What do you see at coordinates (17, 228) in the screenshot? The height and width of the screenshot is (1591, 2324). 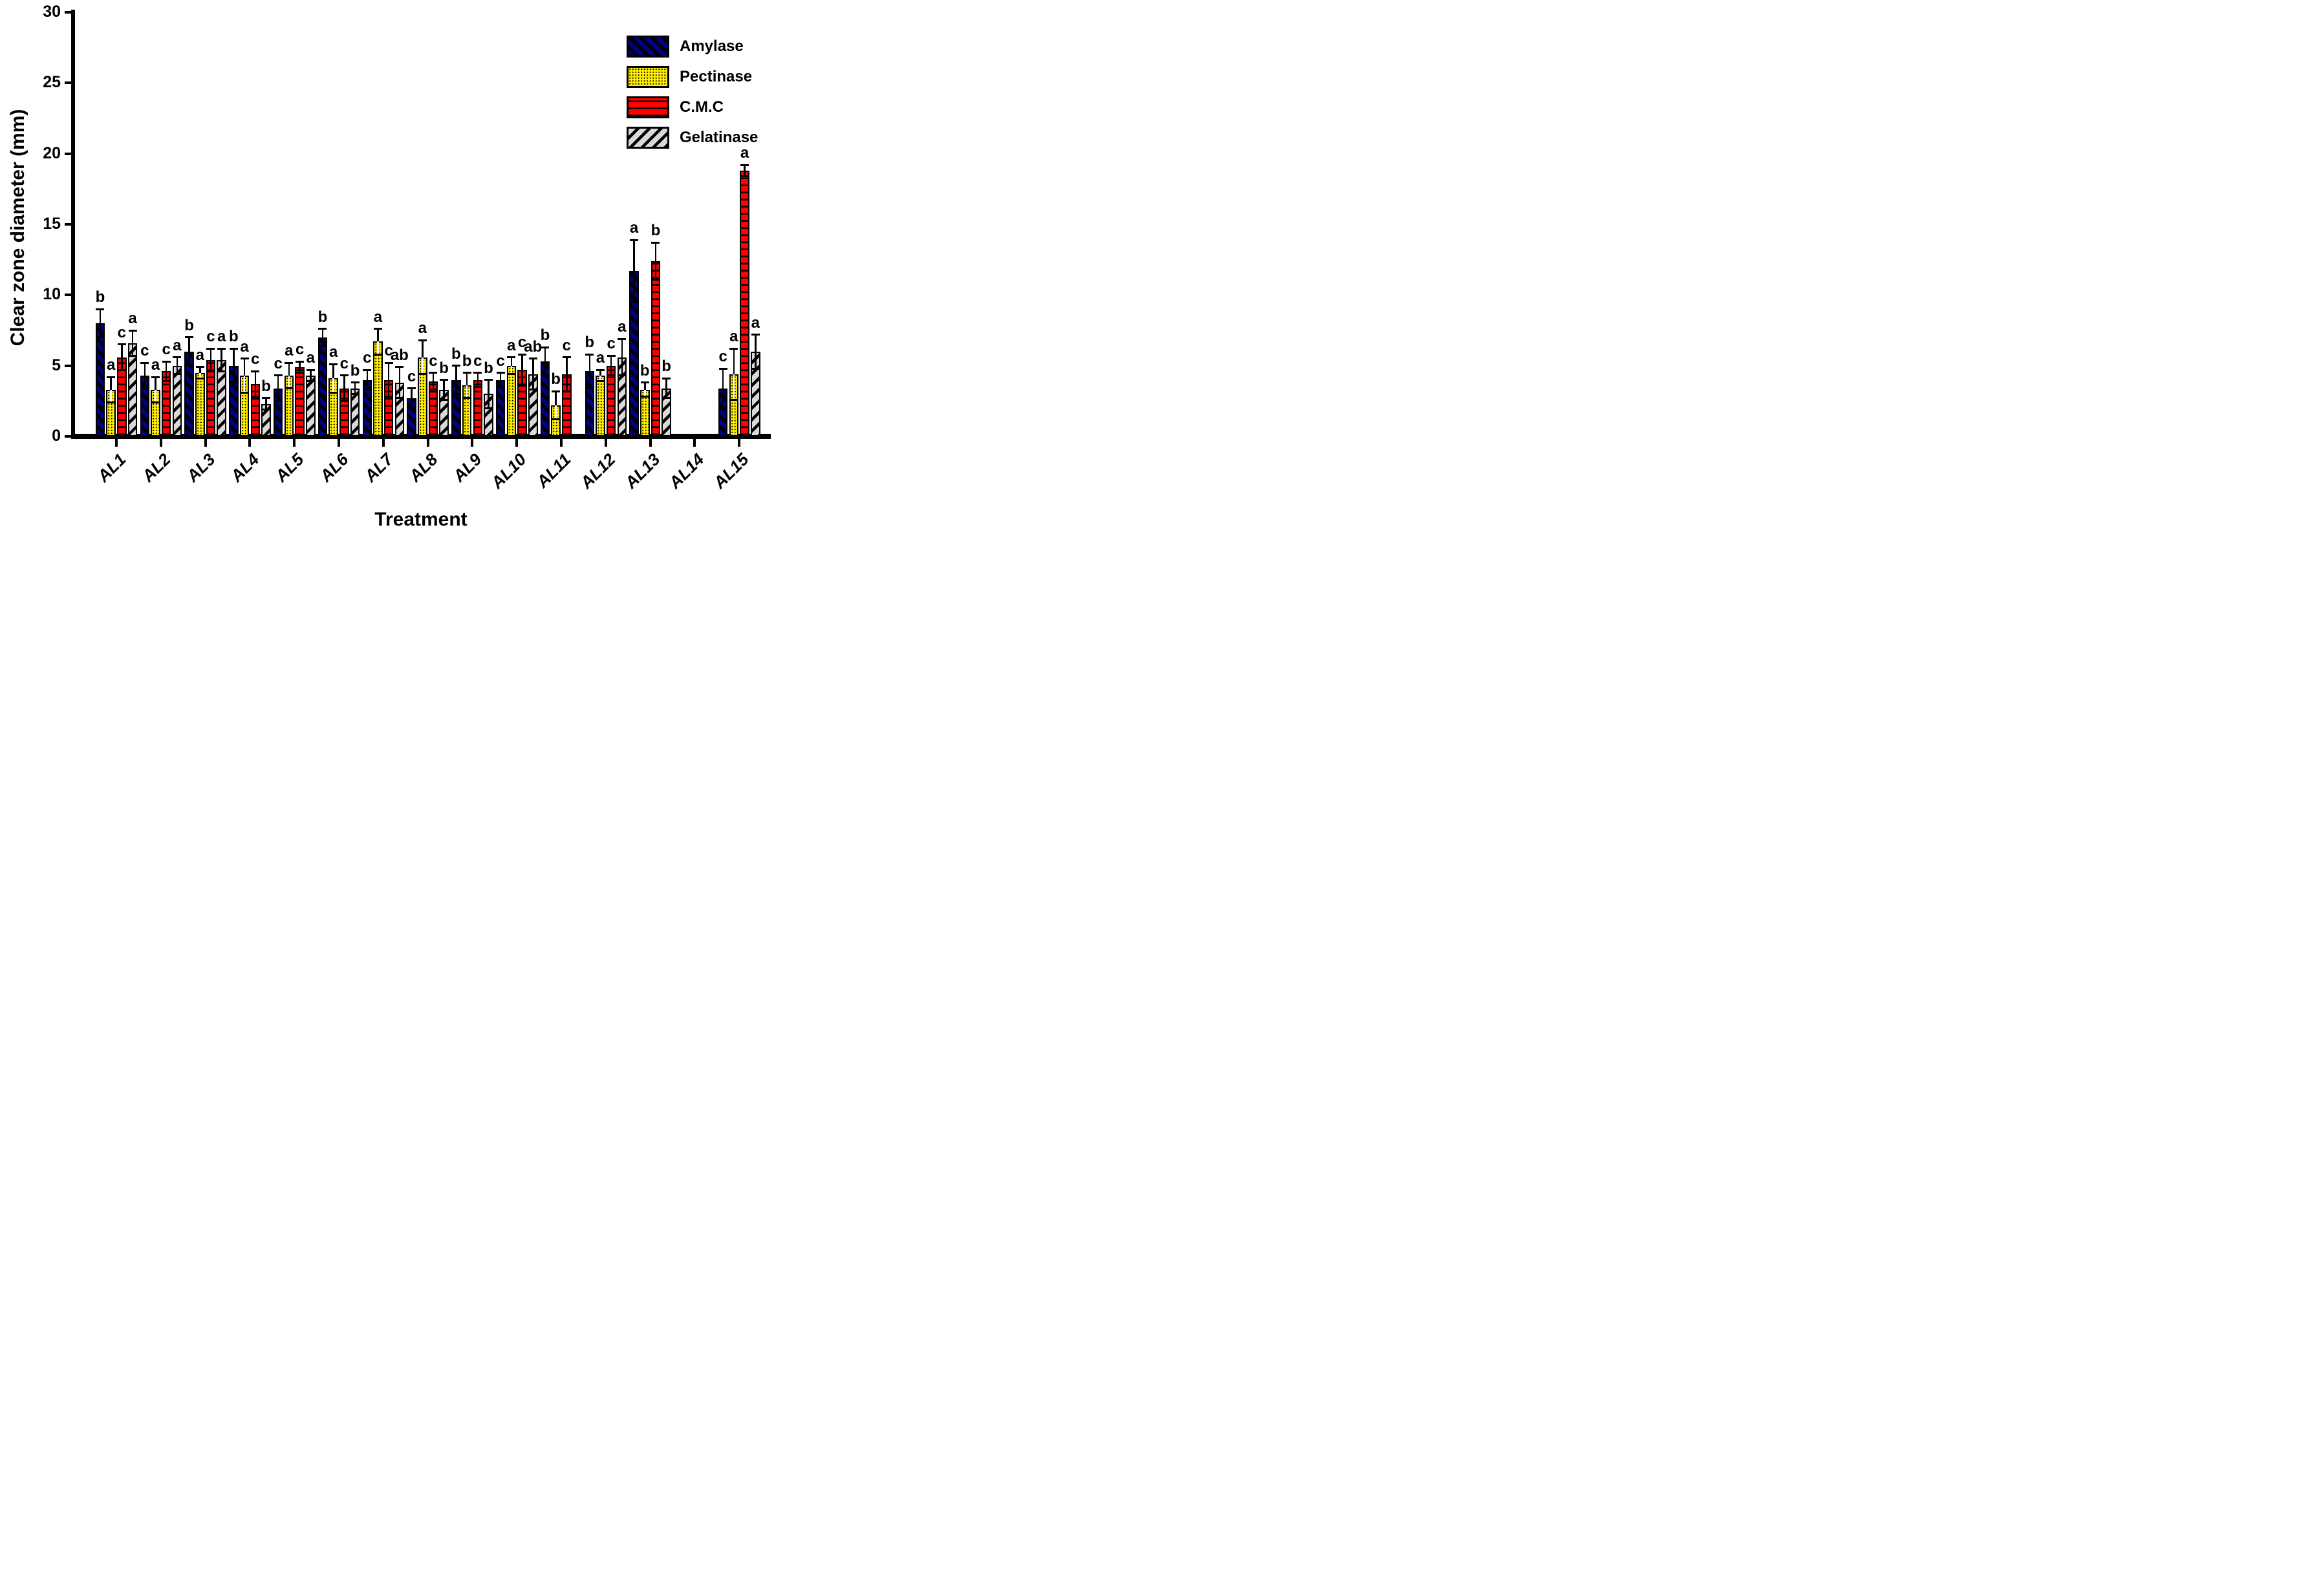 I see `y-axis-title: Clear zone diameter (mm)` at bounding box center [17, 228].